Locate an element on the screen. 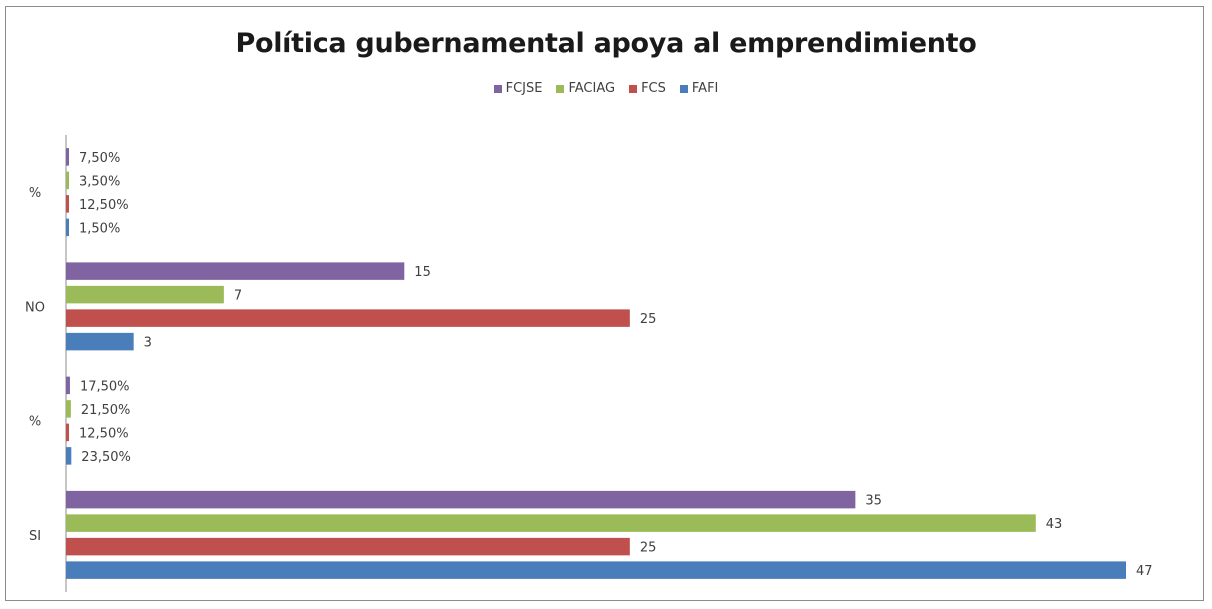 The height and width of the screenshot is (609, 1212). bar-fcjse-0-si is located at coordinates (461, 499).